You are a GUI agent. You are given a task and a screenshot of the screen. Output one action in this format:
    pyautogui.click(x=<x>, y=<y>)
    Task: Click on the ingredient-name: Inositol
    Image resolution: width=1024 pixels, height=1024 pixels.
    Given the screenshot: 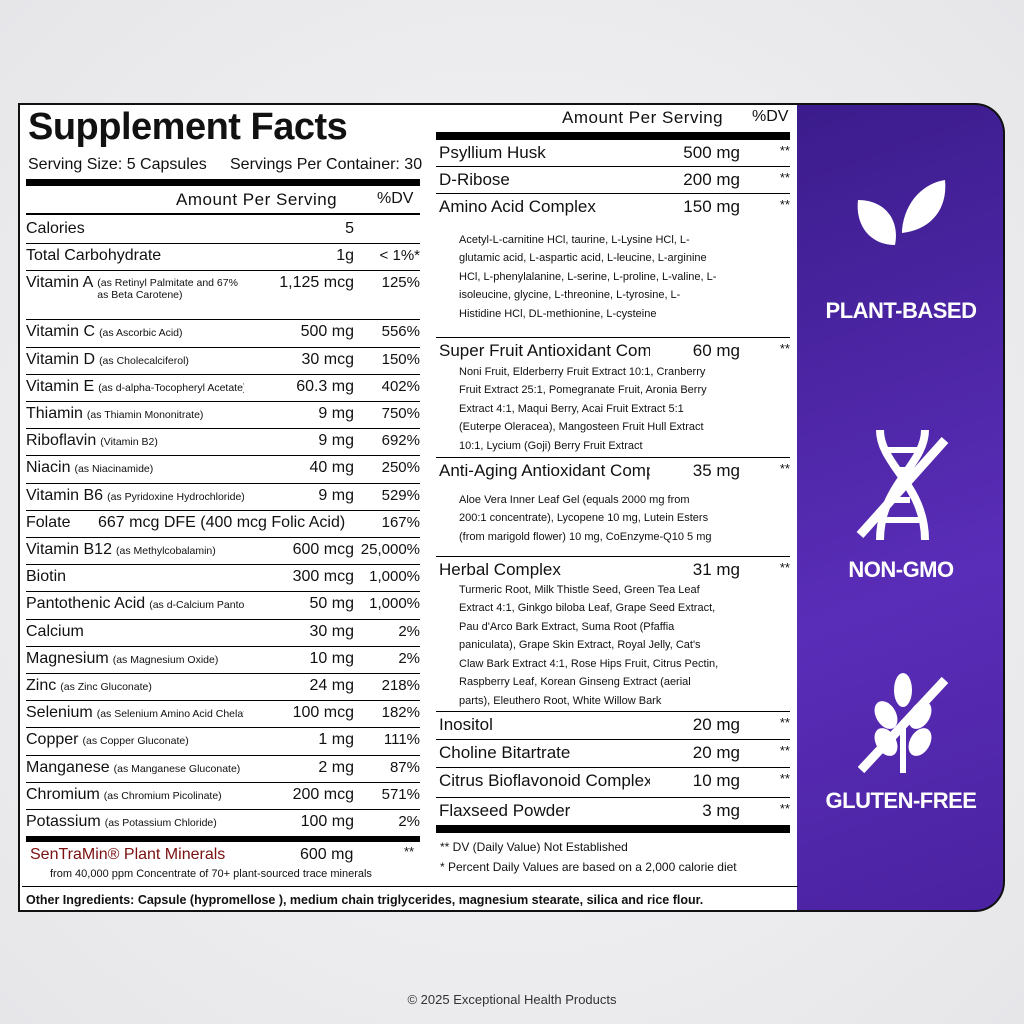 What is the action you would take?
    pyautogui.click(x=466, y=724)
    